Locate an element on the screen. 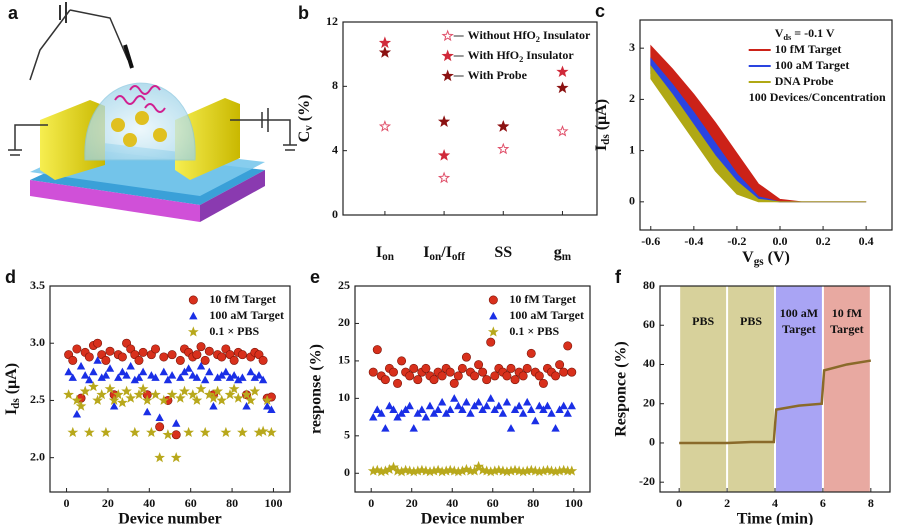  x-tick-label: 40 is located at coordinates (149, 503).